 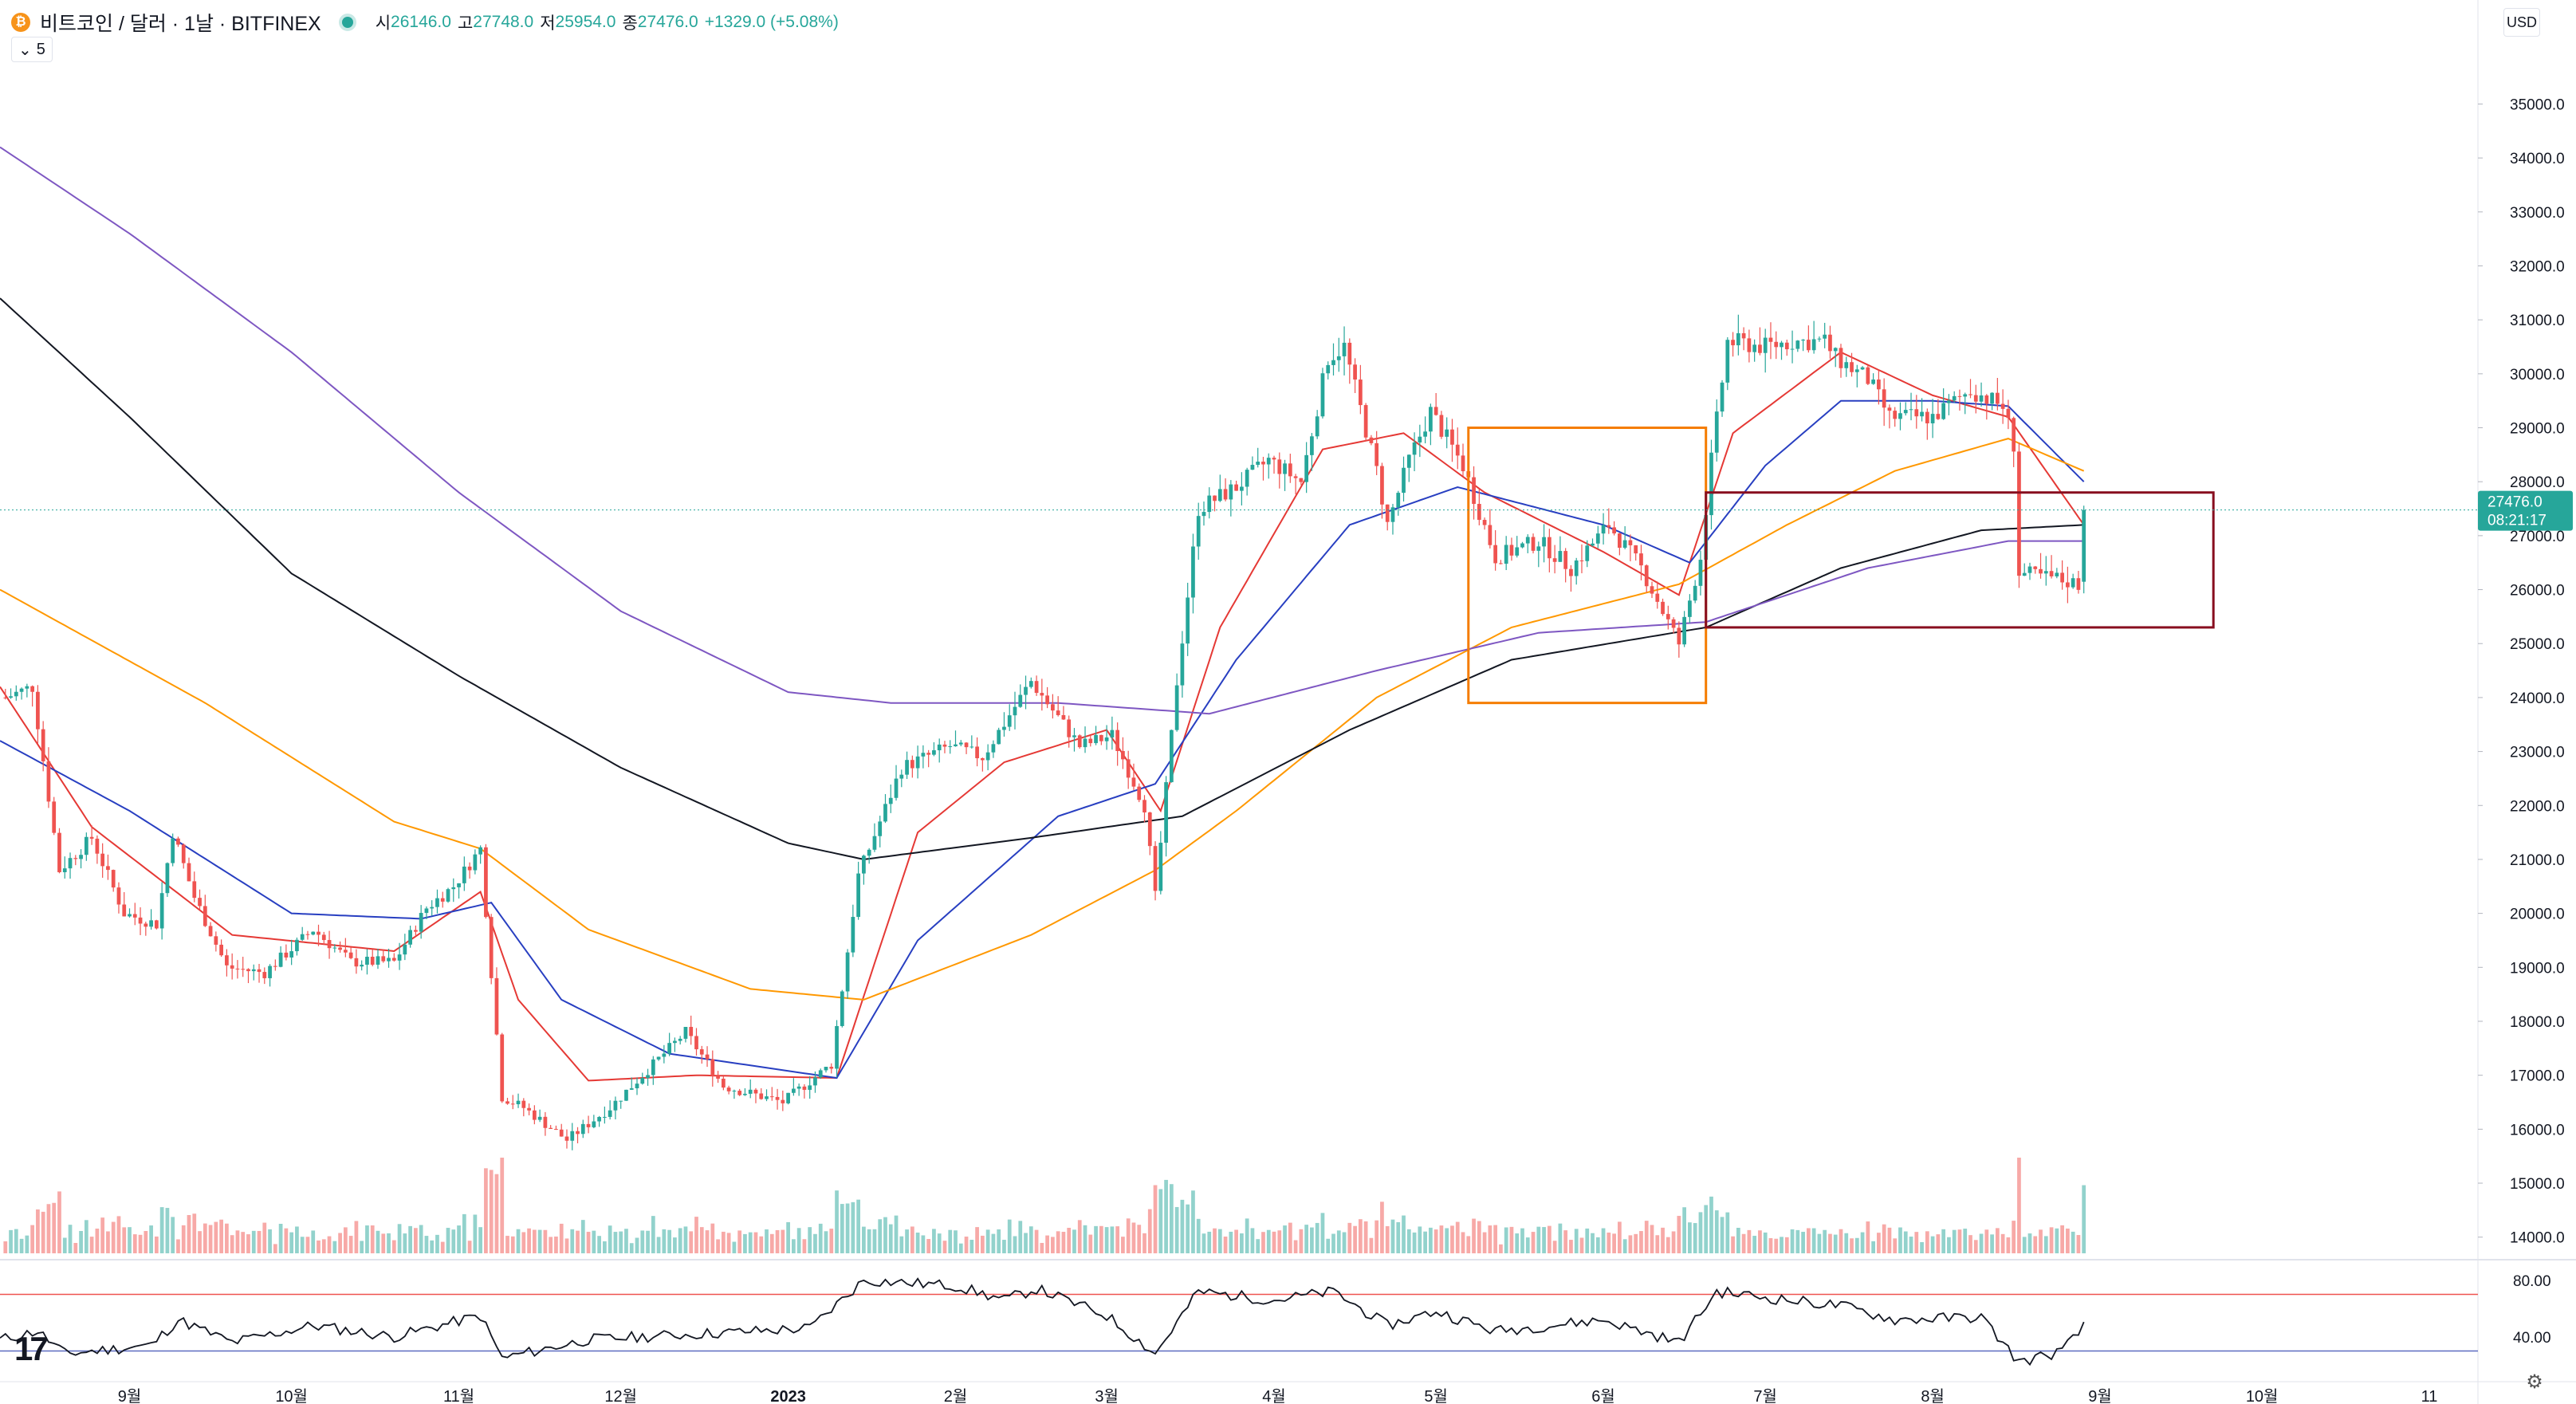 I want to click on indicator-toggle: ⌄ 5, so click(x=32, y=49).